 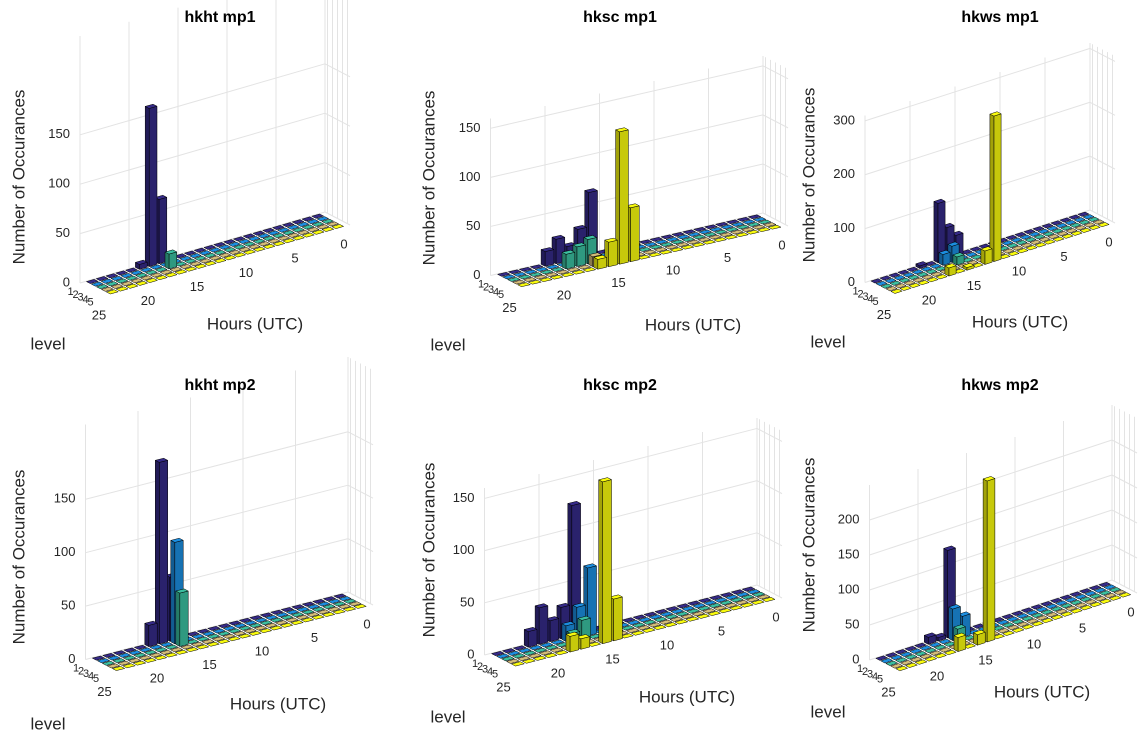 I want to click on y-tick-label: 2, so click(x=860, y=294).